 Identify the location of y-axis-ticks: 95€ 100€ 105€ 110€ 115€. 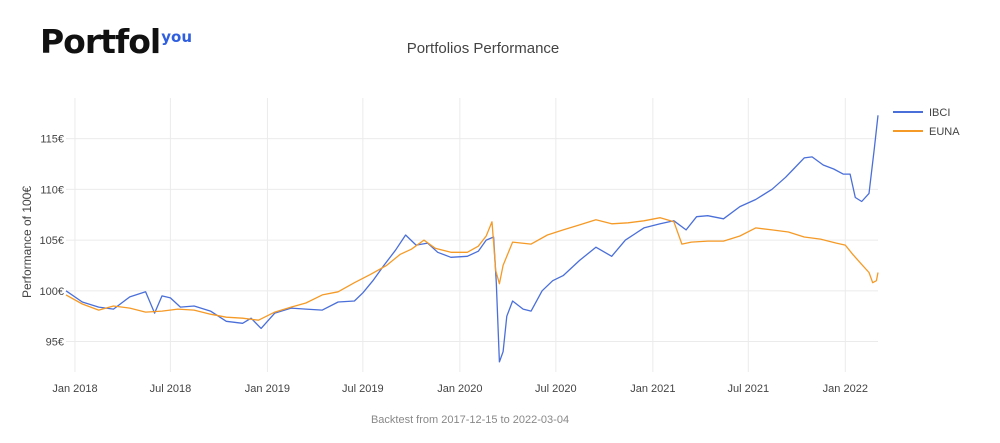
(52, 241).